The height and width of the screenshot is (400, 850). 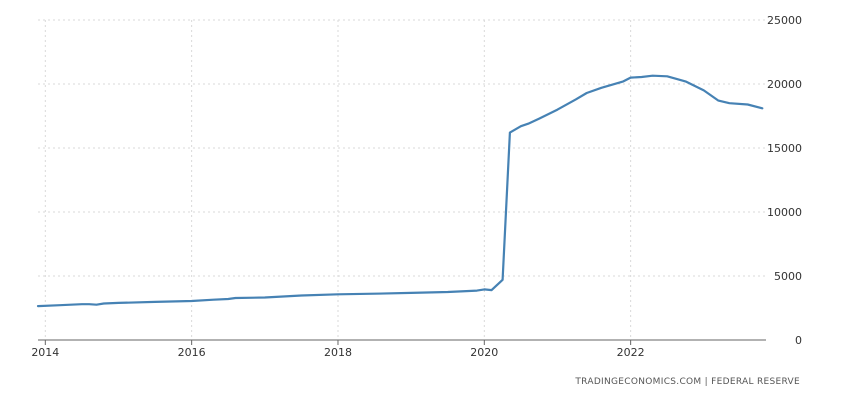 What do you see at coordinates (45, 352) in the screenshot?
I see `x-tick-label-2014: 2014` at bounding box center [45, 352].